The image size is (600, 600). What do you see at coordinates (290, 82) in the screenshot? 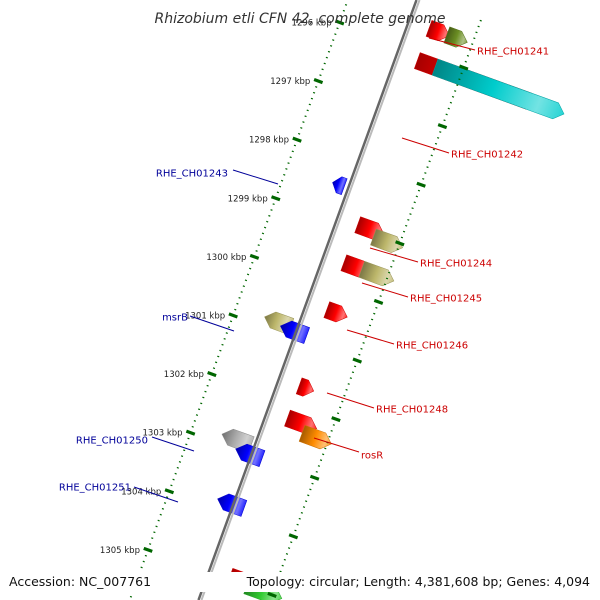
I see `kbp-label: 1297 kbp` at bounding box center [290, 82].